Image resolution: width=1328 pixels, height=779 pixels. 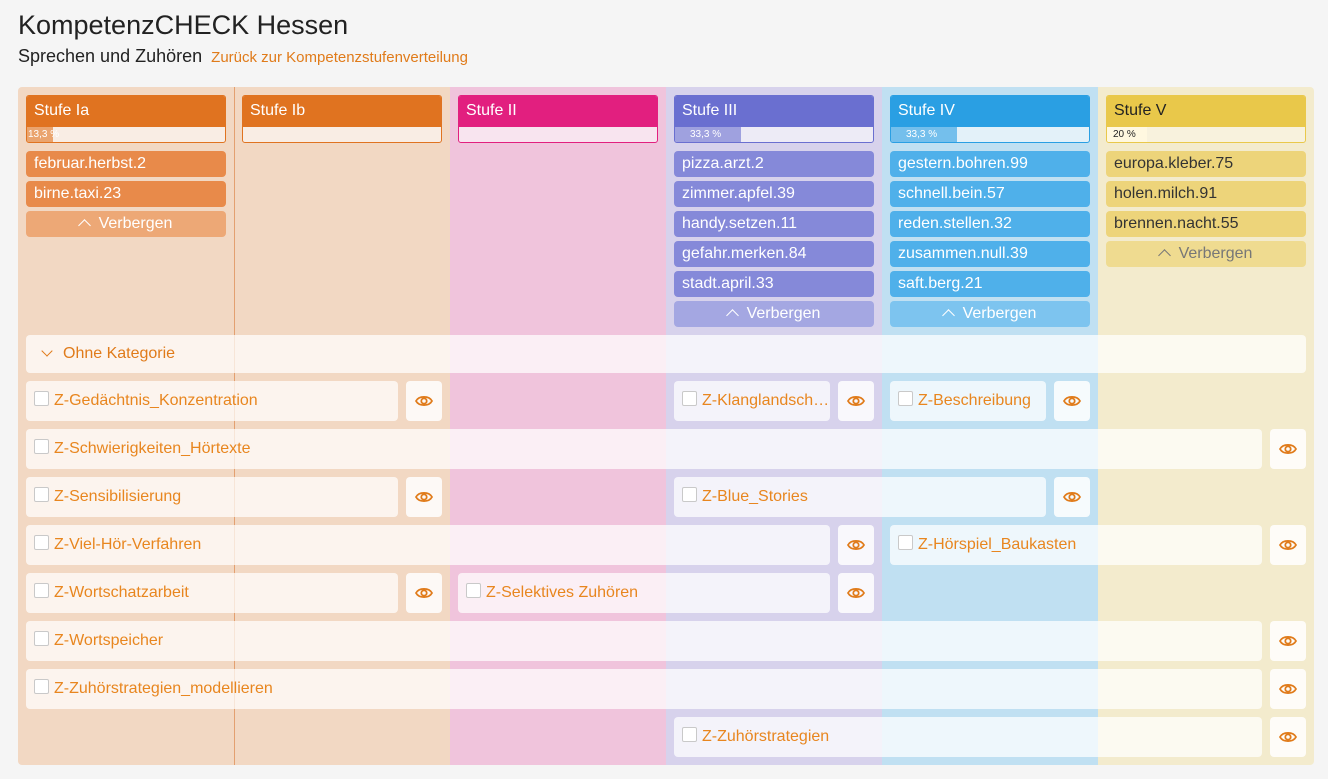 I want to click on code-chip: saft.berg.21, so click(x=990, y=284).